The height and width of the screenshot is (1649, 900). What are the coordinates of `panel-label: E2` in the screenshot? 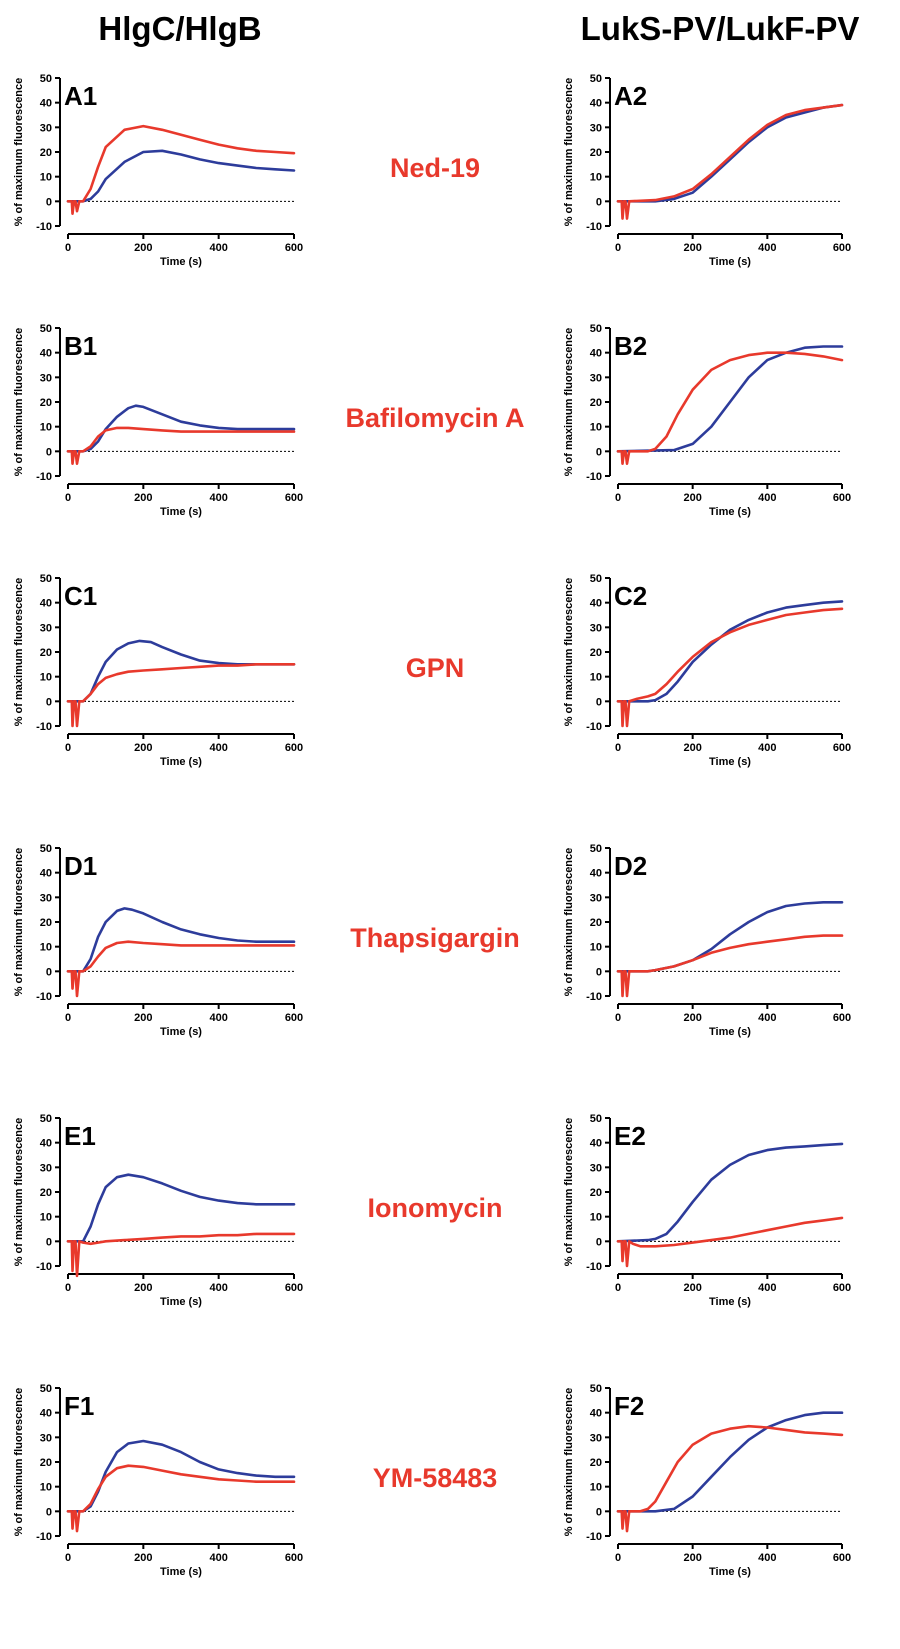 It's located at (630, 1136).